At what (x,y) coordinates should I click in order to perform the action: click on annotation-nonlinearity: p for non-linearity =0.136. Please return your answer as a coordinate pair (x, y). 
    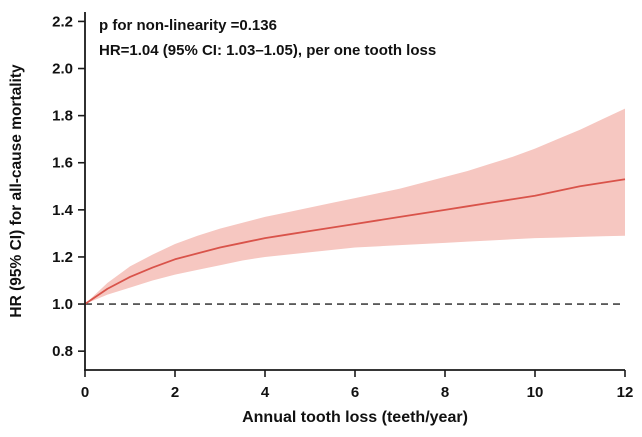
    Looking at the image, I should click on (188, 25).